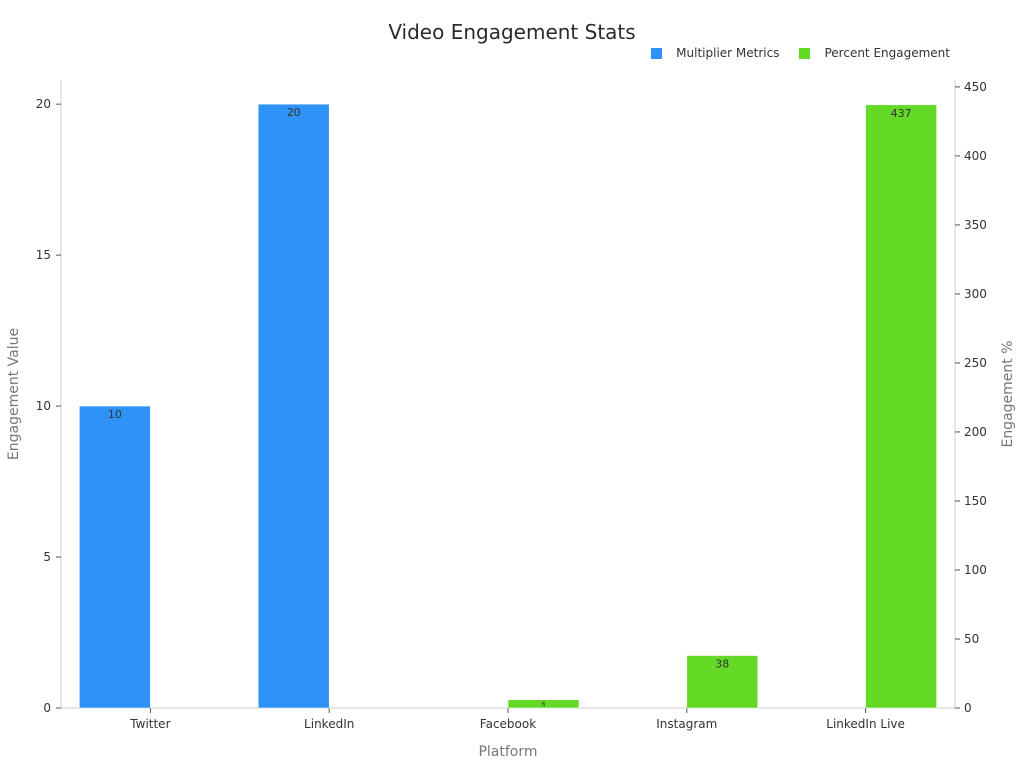  I want to click on y-tick-label: 5, so click(47, 557).